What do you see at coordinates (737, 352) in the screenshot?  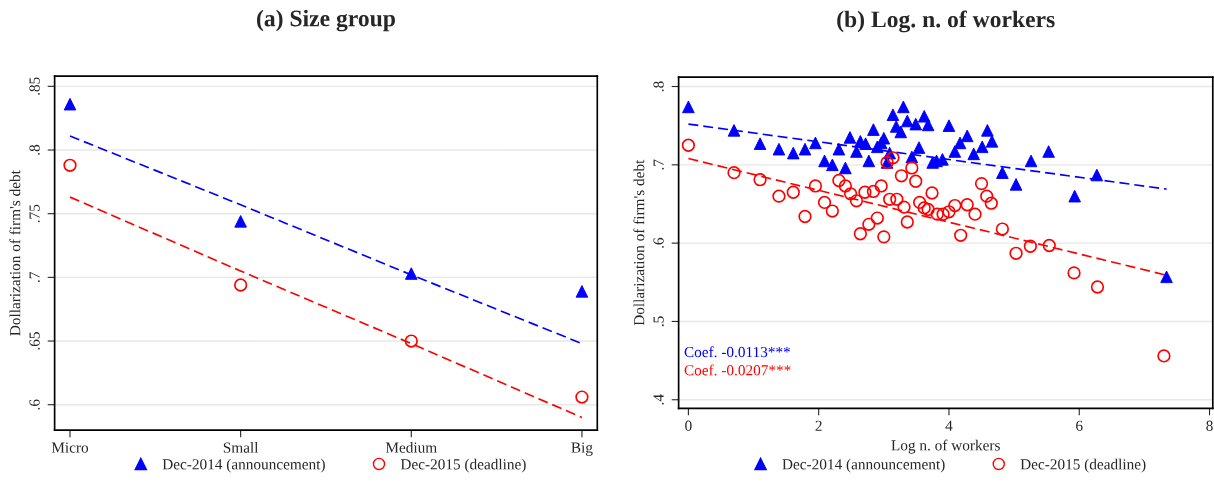 I see `annotation: Coef. -0.0113***` at bounding box center [737, 352].